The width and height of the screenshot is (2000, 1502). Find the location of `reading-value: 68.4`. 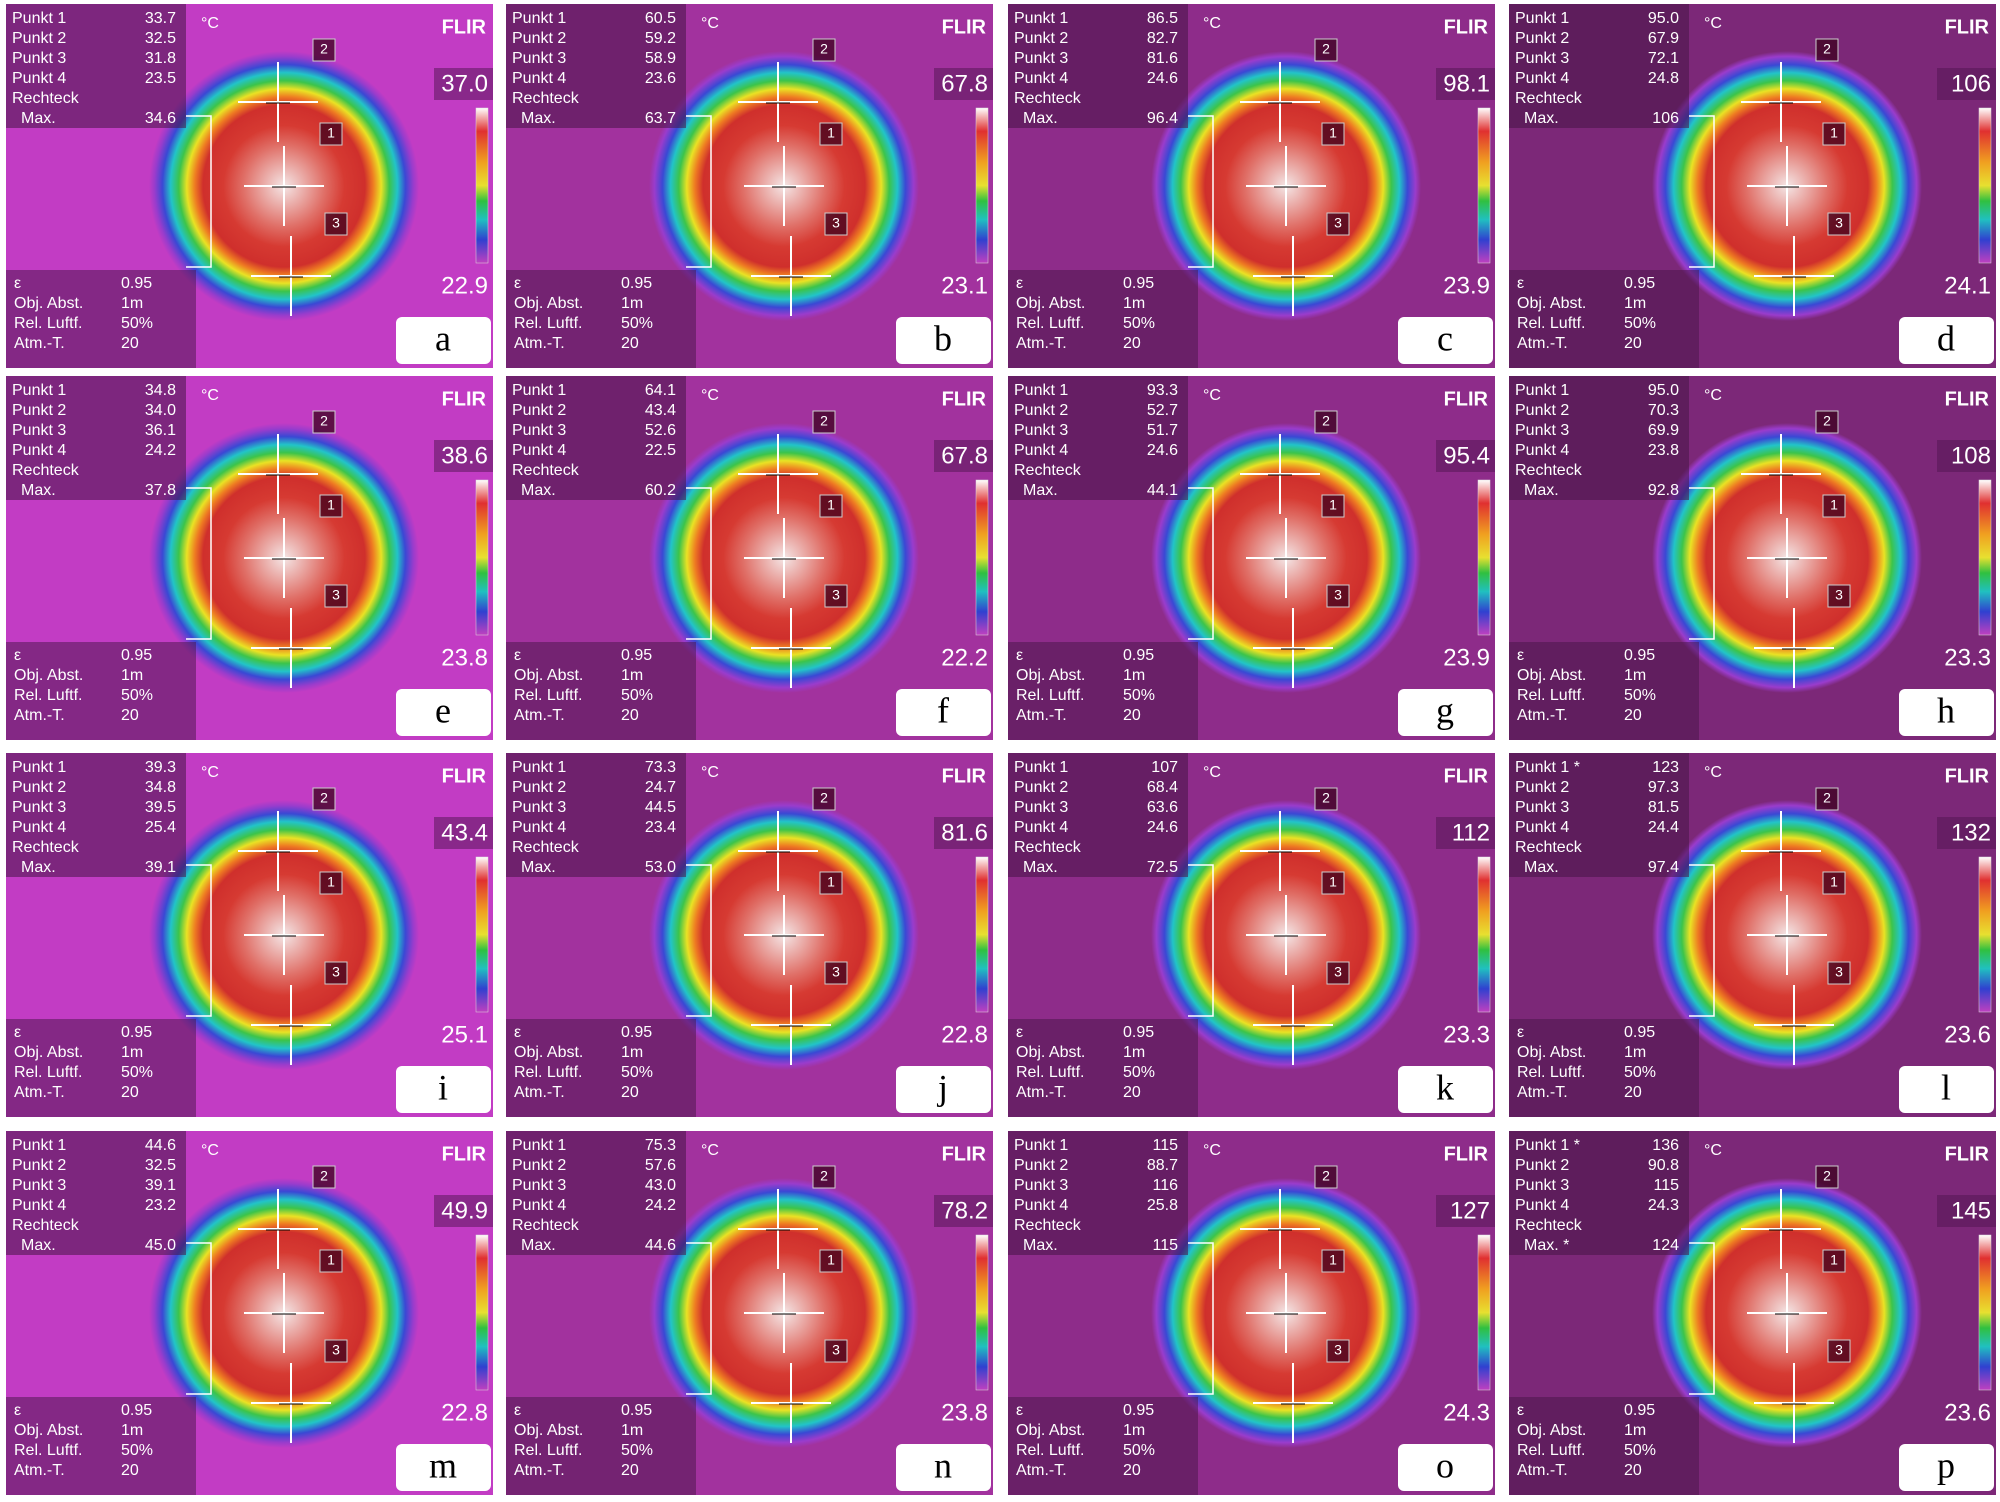

reading-value: 68.4 is located at coordinates (1162, 787).